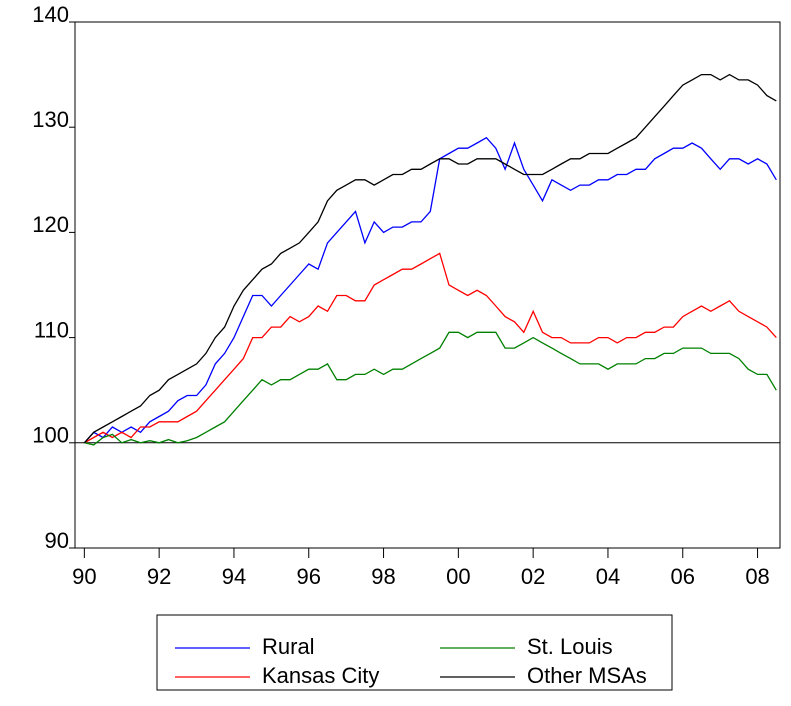  I want to click on y-tick-label: 140, so click(50, 14).